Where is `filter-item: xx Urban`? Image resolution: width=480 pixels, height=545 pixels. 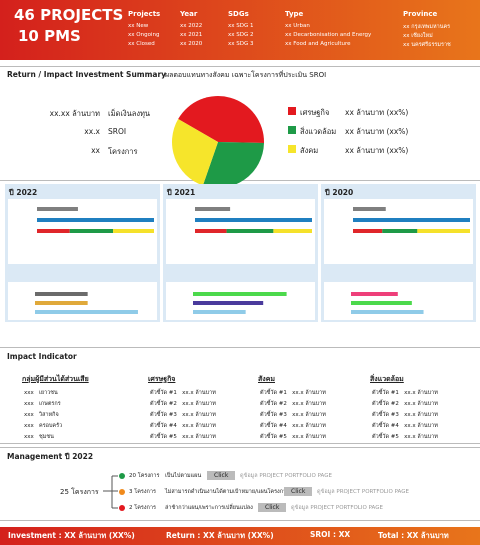
filter-item: xx Urban is located at coordinates (297, 26).